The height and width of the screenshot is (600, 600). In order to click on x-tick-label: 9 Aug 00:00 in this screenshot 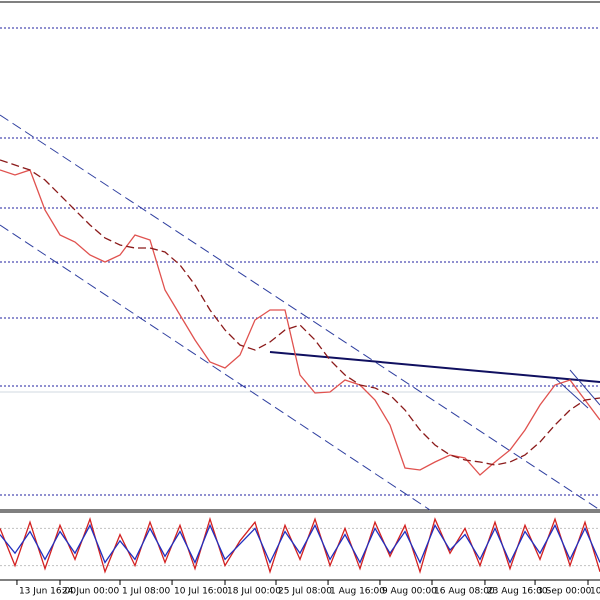, I will do `click(409, 592)`.